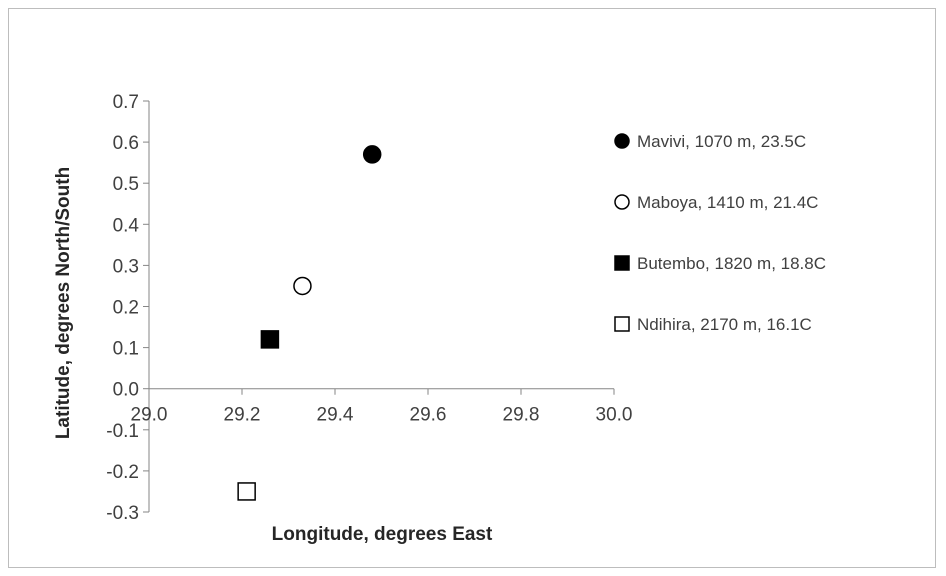 The width and height of the screenshot is (946, 576). I want to click on y-tick-label: 0.0, so click(126, 390).